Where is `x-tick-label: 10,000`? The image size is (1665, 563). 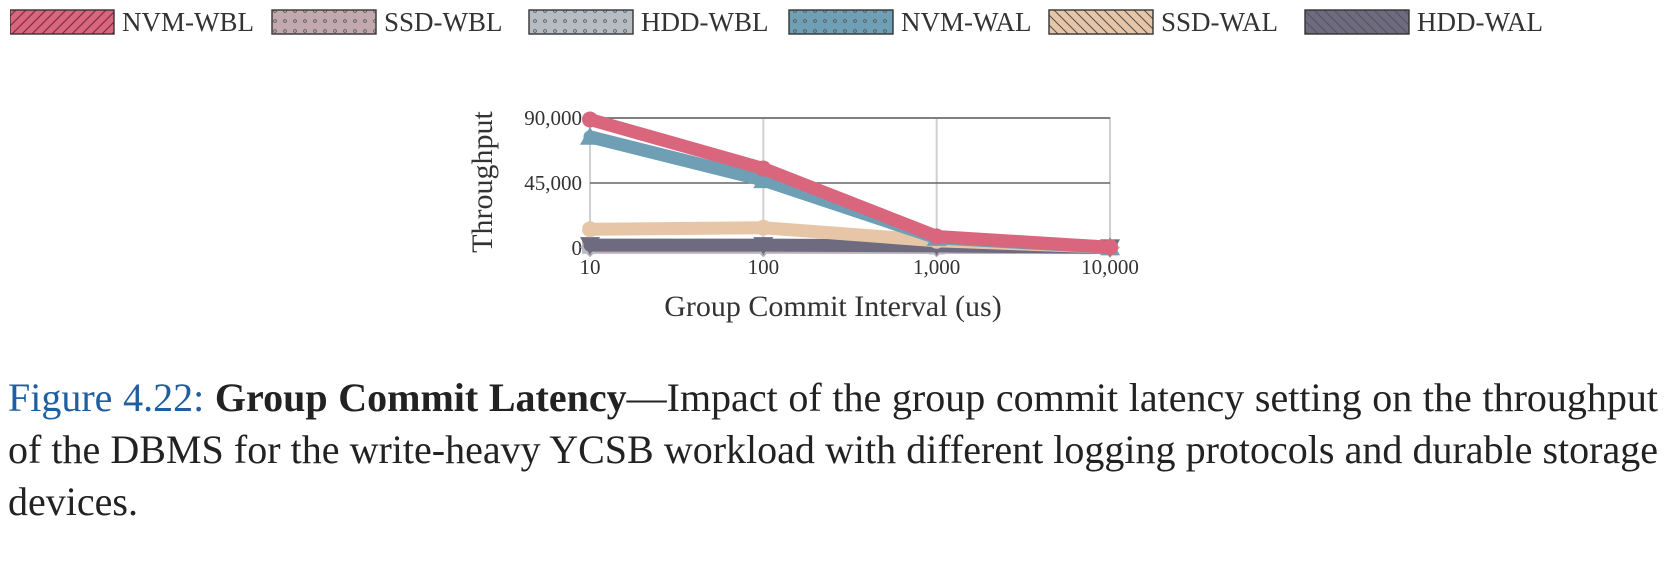 x-tick-label: 10,000 is located at coordinates (1110, 267).